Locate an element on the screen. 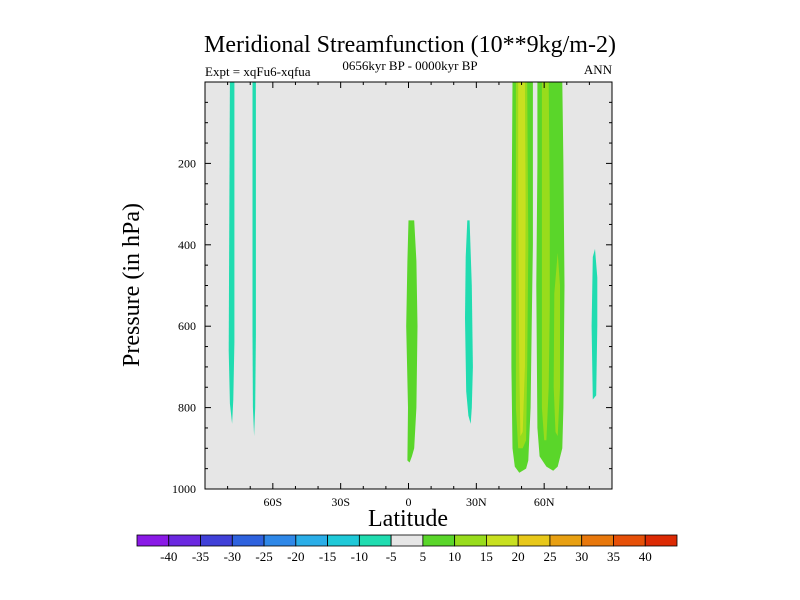 The width and height of the screenshot is (800, 600). contour-region-50n-max is located at coordinates (522, 259).